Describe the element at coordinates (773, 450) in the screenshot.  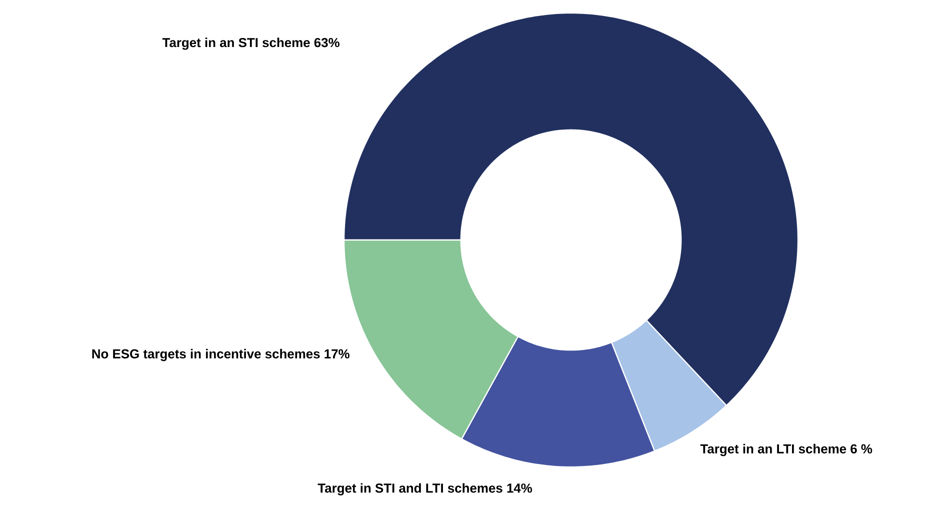
I see `slice-label: Target in an LTI scheme` at that location.